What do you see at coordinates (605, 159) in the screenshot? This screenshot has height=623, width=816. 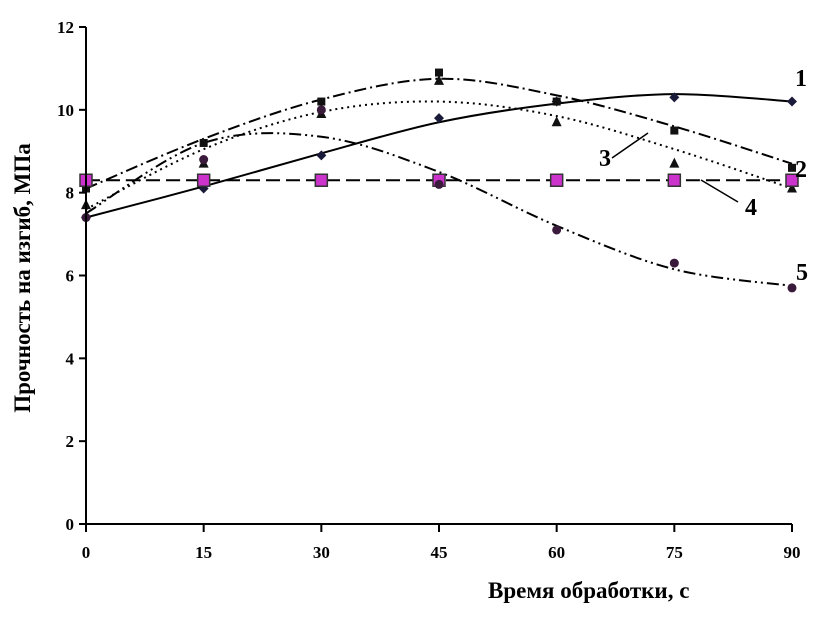 I see `curve-3-label: 3` at bounding box center [605, 159].